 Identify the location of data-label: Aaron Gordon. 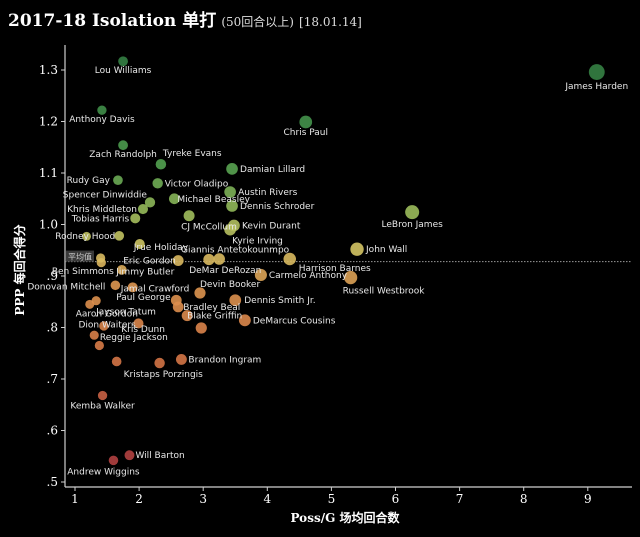
(107, 314).